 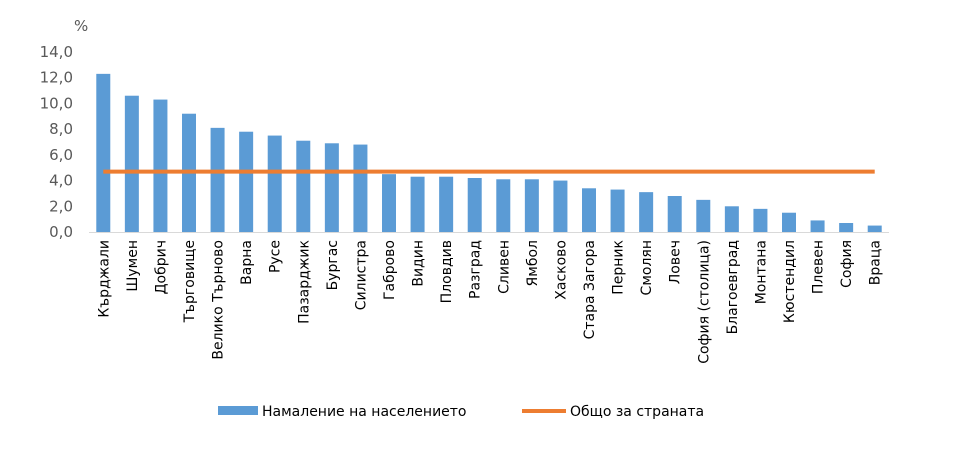 I want to click on y-tick-label: 6,0, so click(x=61, y=155).